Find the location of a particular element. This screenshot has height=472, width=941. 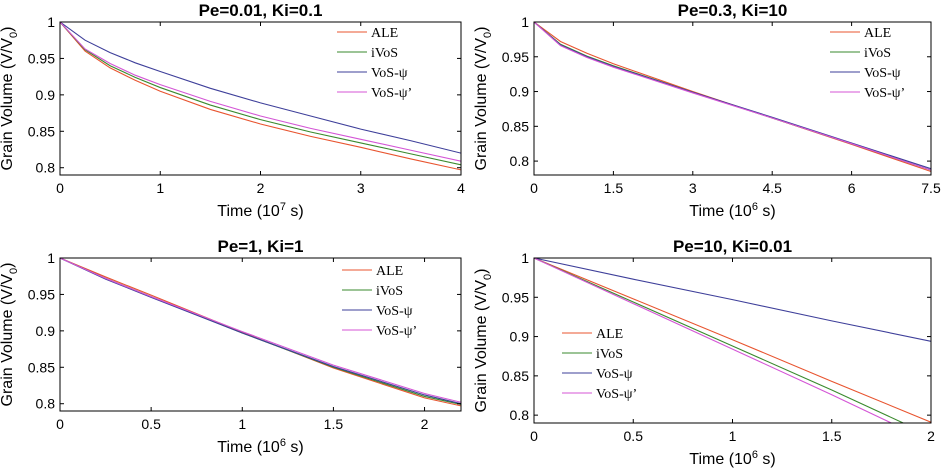

x-tick-label: 6 is located at coordinates (852, 188).